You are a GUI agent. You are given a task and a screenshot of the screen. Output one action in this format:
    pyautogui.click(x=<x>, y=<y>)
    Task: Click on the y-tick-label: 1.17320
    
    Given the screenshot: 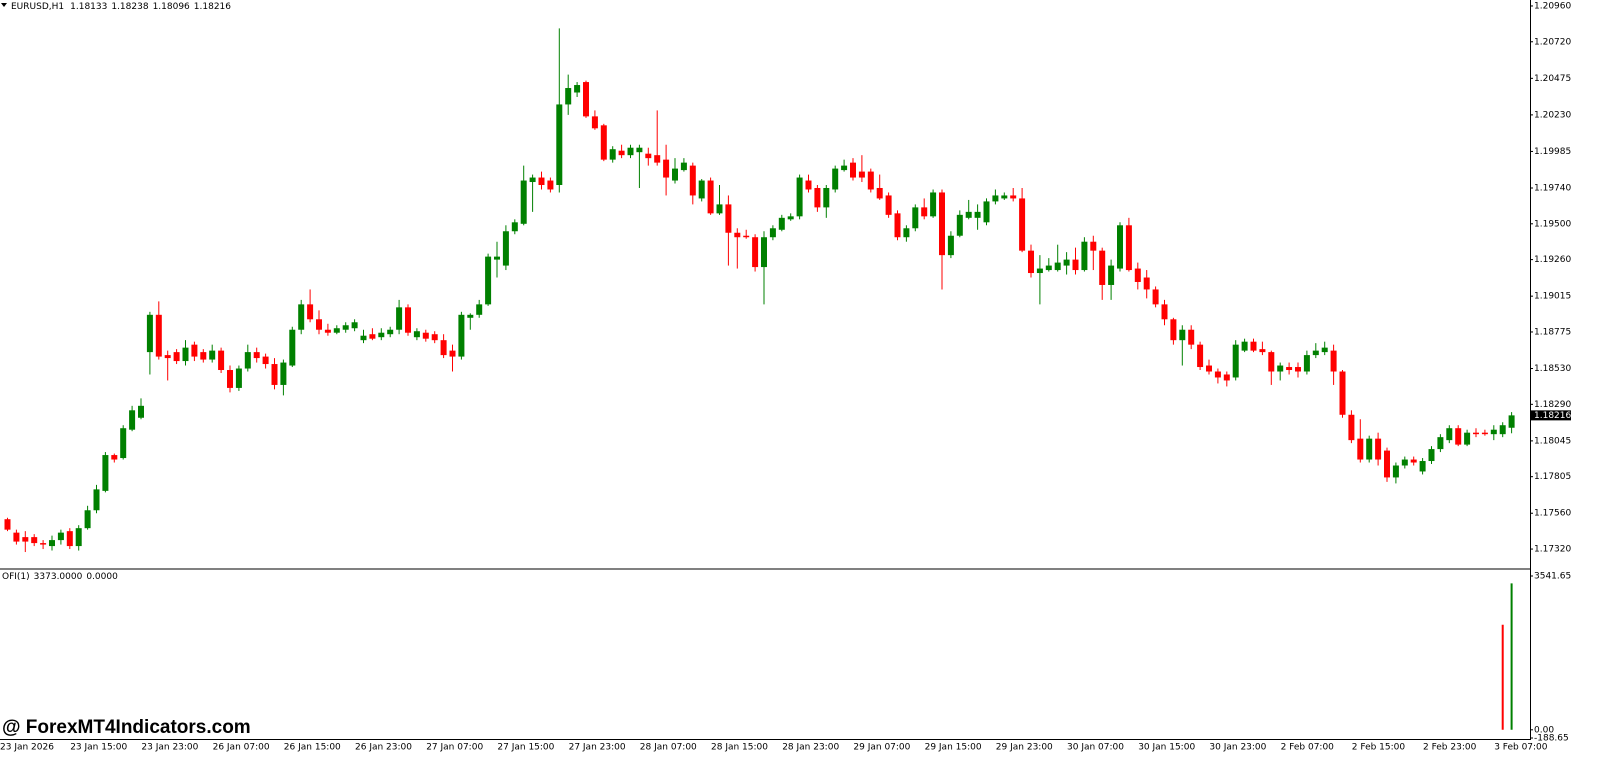 What is the action you would take?
    pyautogui.click(x=1552, y=550)
    